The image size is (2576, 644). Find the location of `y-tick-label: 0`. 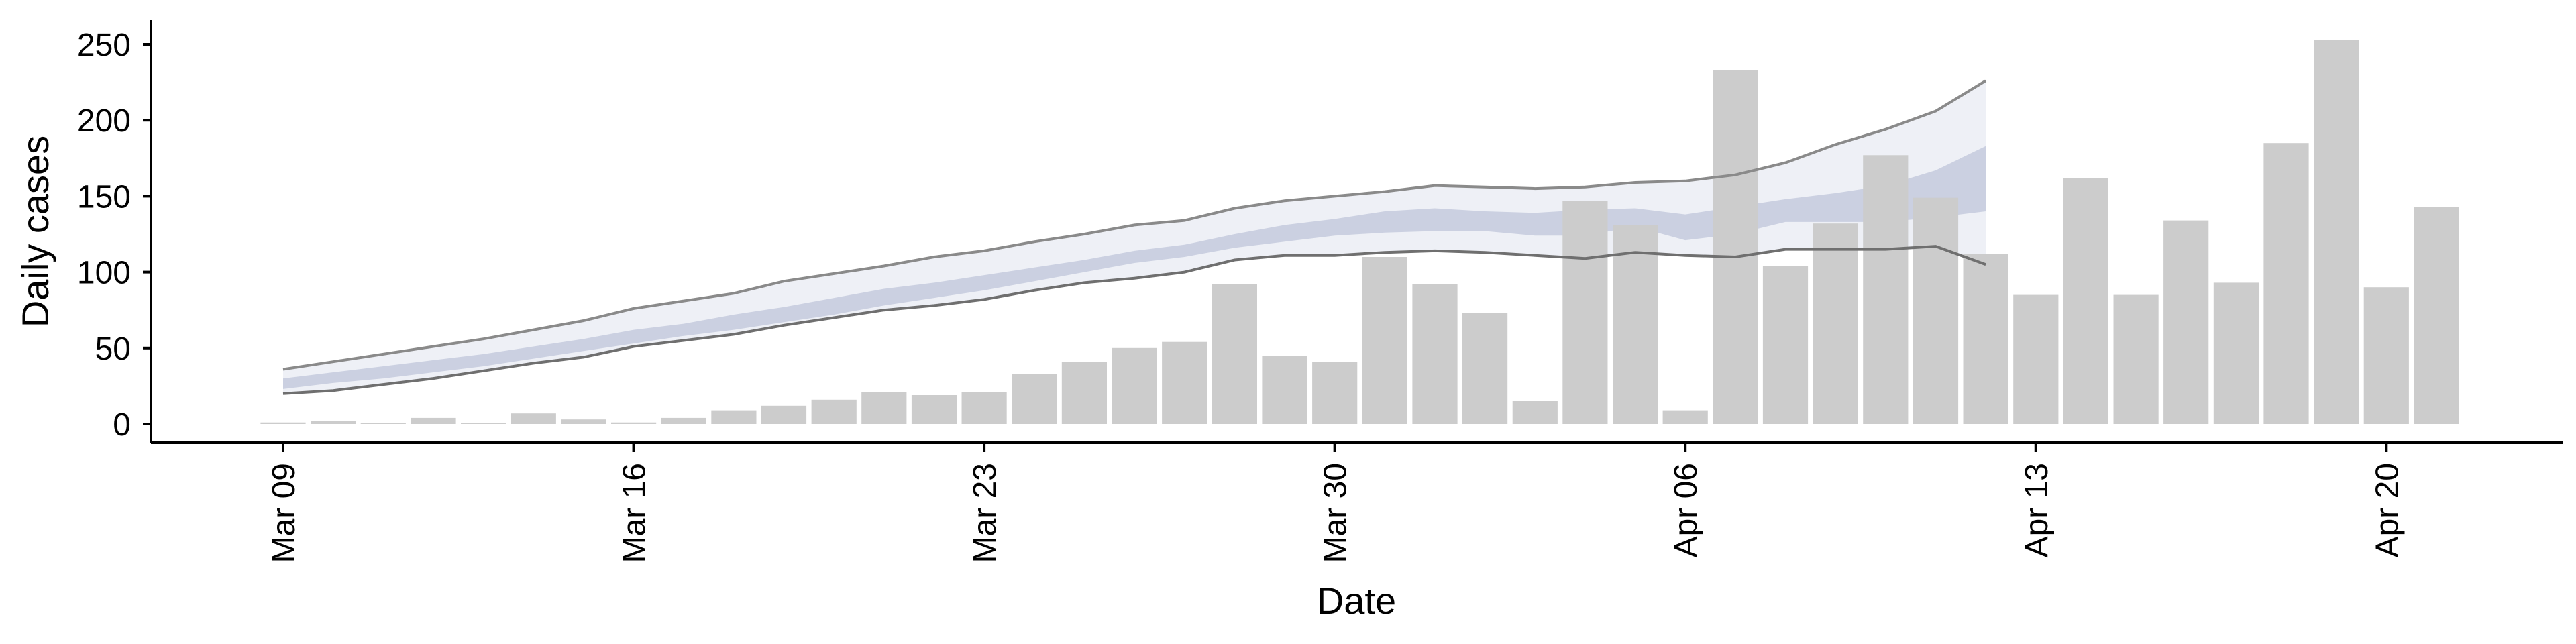

y-tick-label: 0 is located at coordinates (122, 425).